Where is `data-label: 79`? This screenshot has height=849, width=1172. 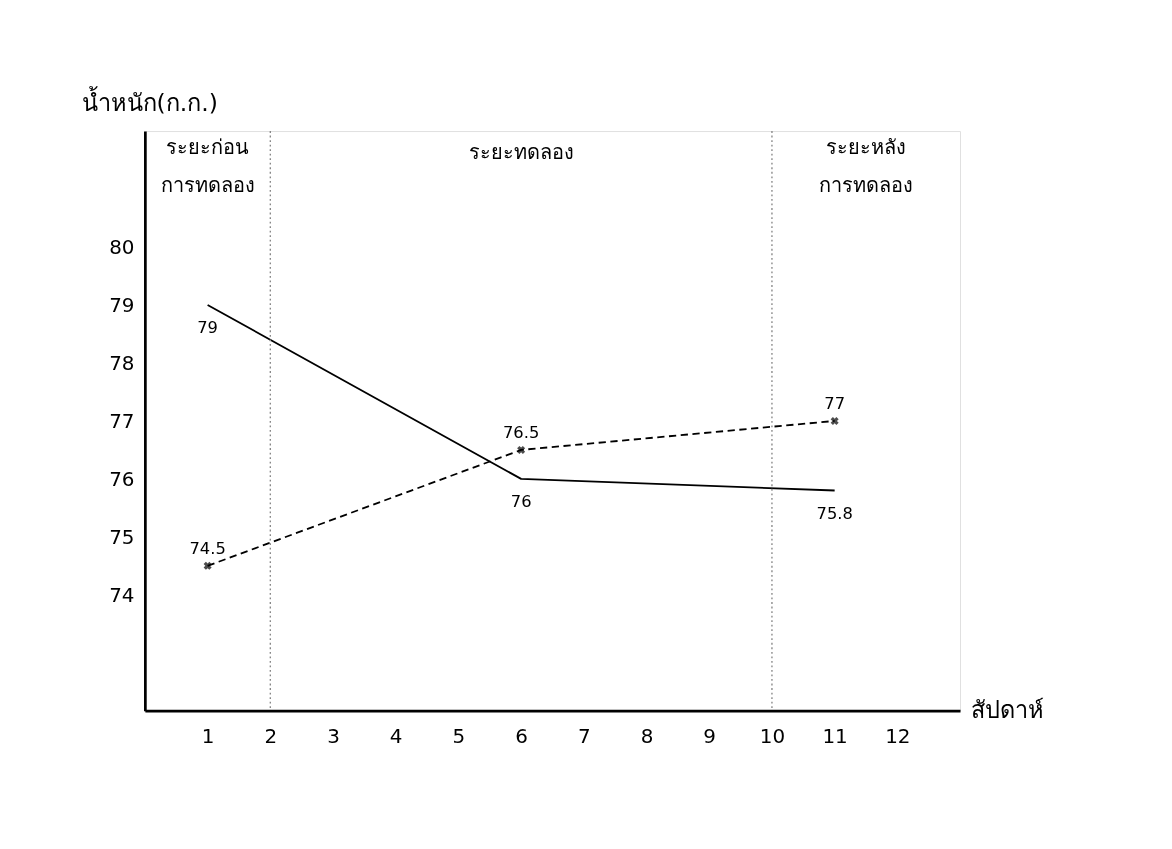
data-label: 79 is located at coordinates (207, 328).